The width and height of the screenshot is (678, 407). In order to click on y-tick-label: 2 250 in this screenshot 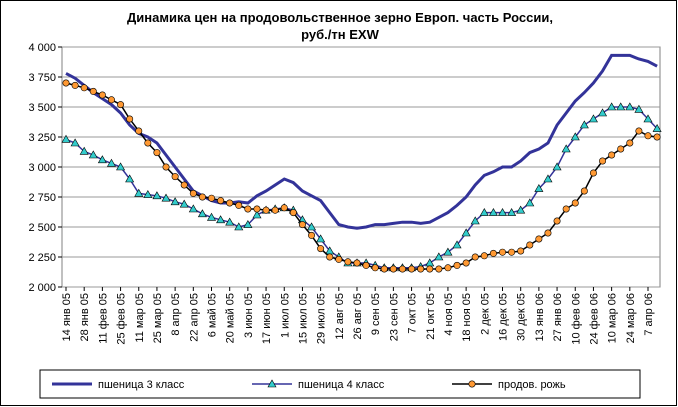, I will do `click(42, 258)`.